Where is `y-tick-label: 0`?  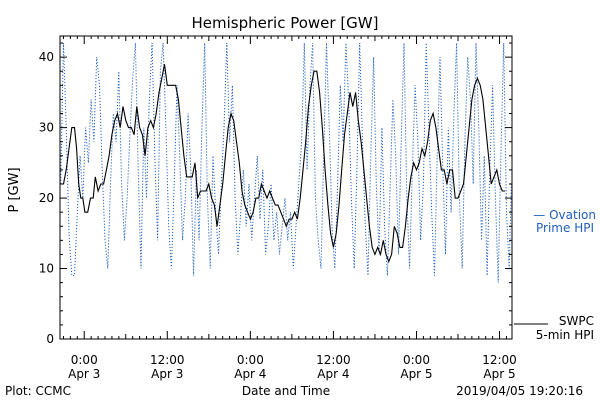 y-tick-label: 0 is located at coordinates (50, 339).